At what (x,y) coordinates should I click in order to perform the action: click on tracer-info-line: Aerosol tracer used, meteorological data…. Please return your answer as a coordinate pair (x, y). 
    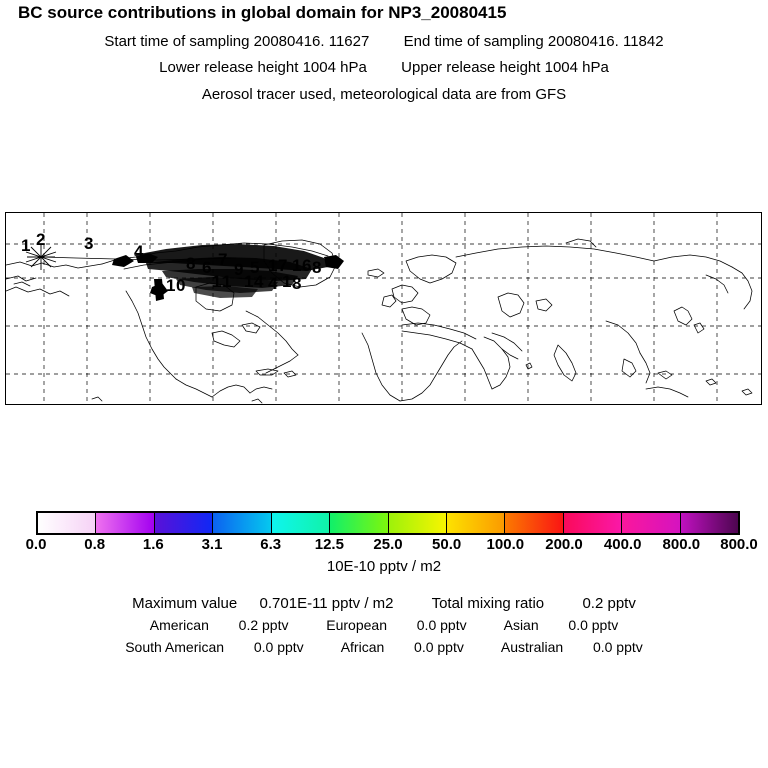
    Looking at the image, I should click on (384, 94).